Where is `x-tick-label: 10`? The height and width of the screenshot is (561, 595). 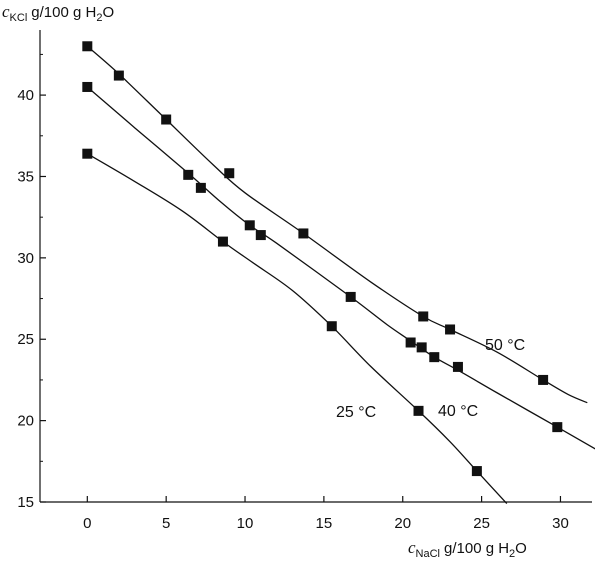
x-tick-label: 10 is located at coordinates (245, 523).